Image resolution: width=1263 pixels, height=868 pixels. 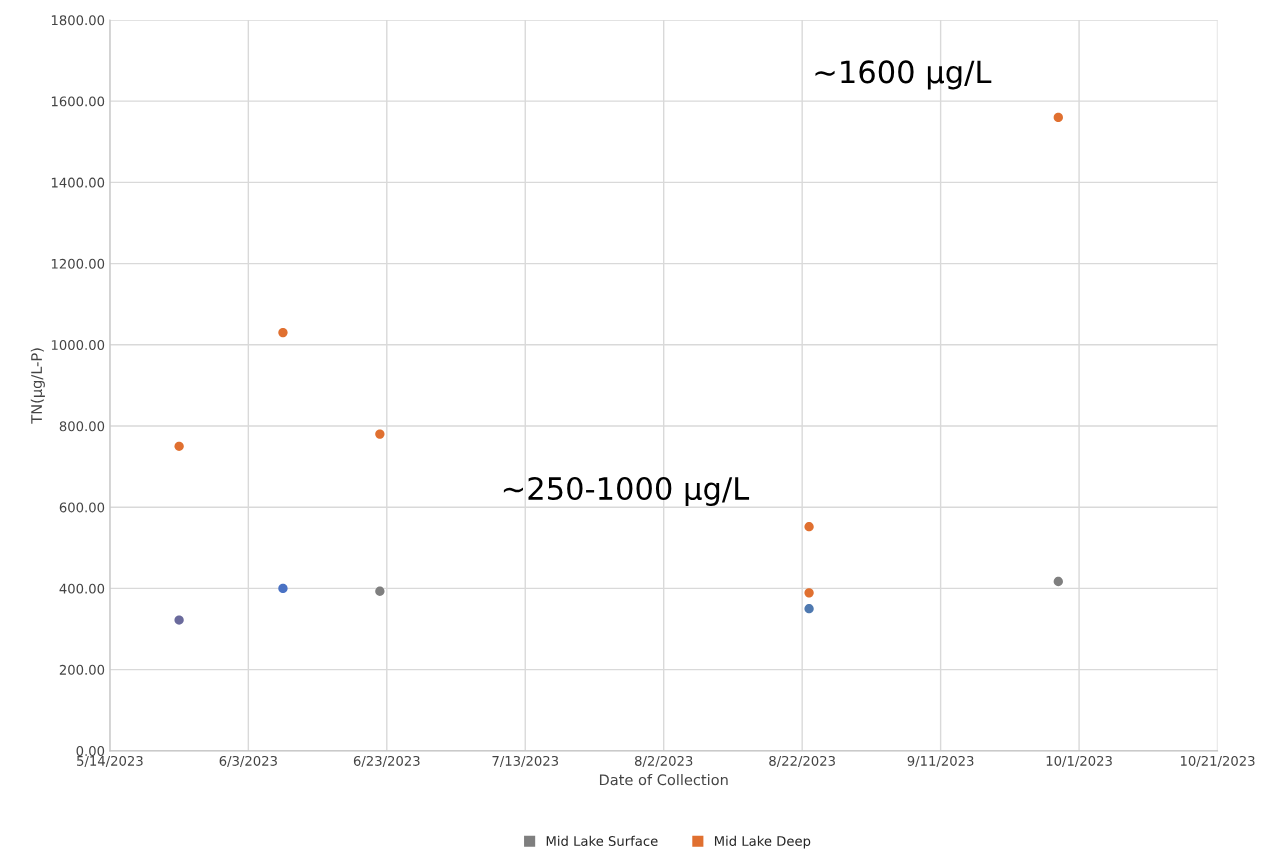 I want to click on x-tick-label: 6/3/2023, so click(x=248, y=761).